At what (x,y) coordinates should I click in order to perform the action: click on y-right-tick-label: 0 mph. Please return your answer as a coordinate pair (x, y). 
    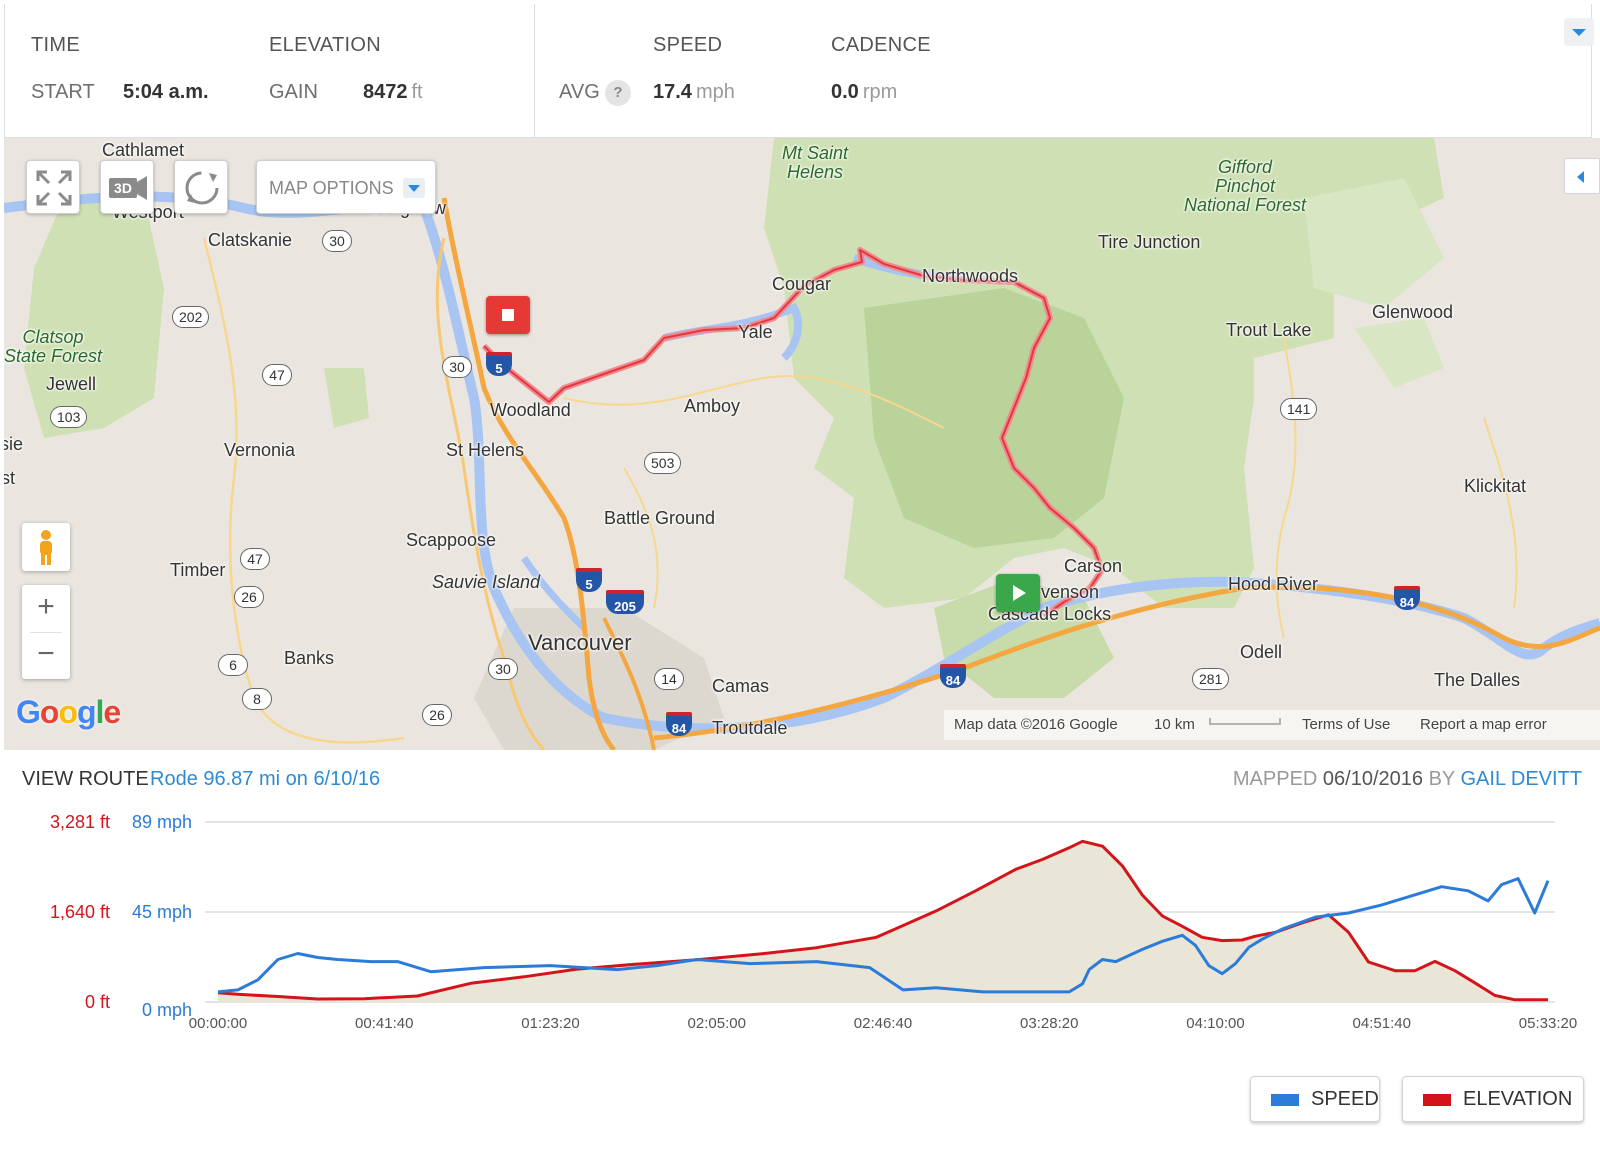
    Looking at the image, I should click on (167, 1010).